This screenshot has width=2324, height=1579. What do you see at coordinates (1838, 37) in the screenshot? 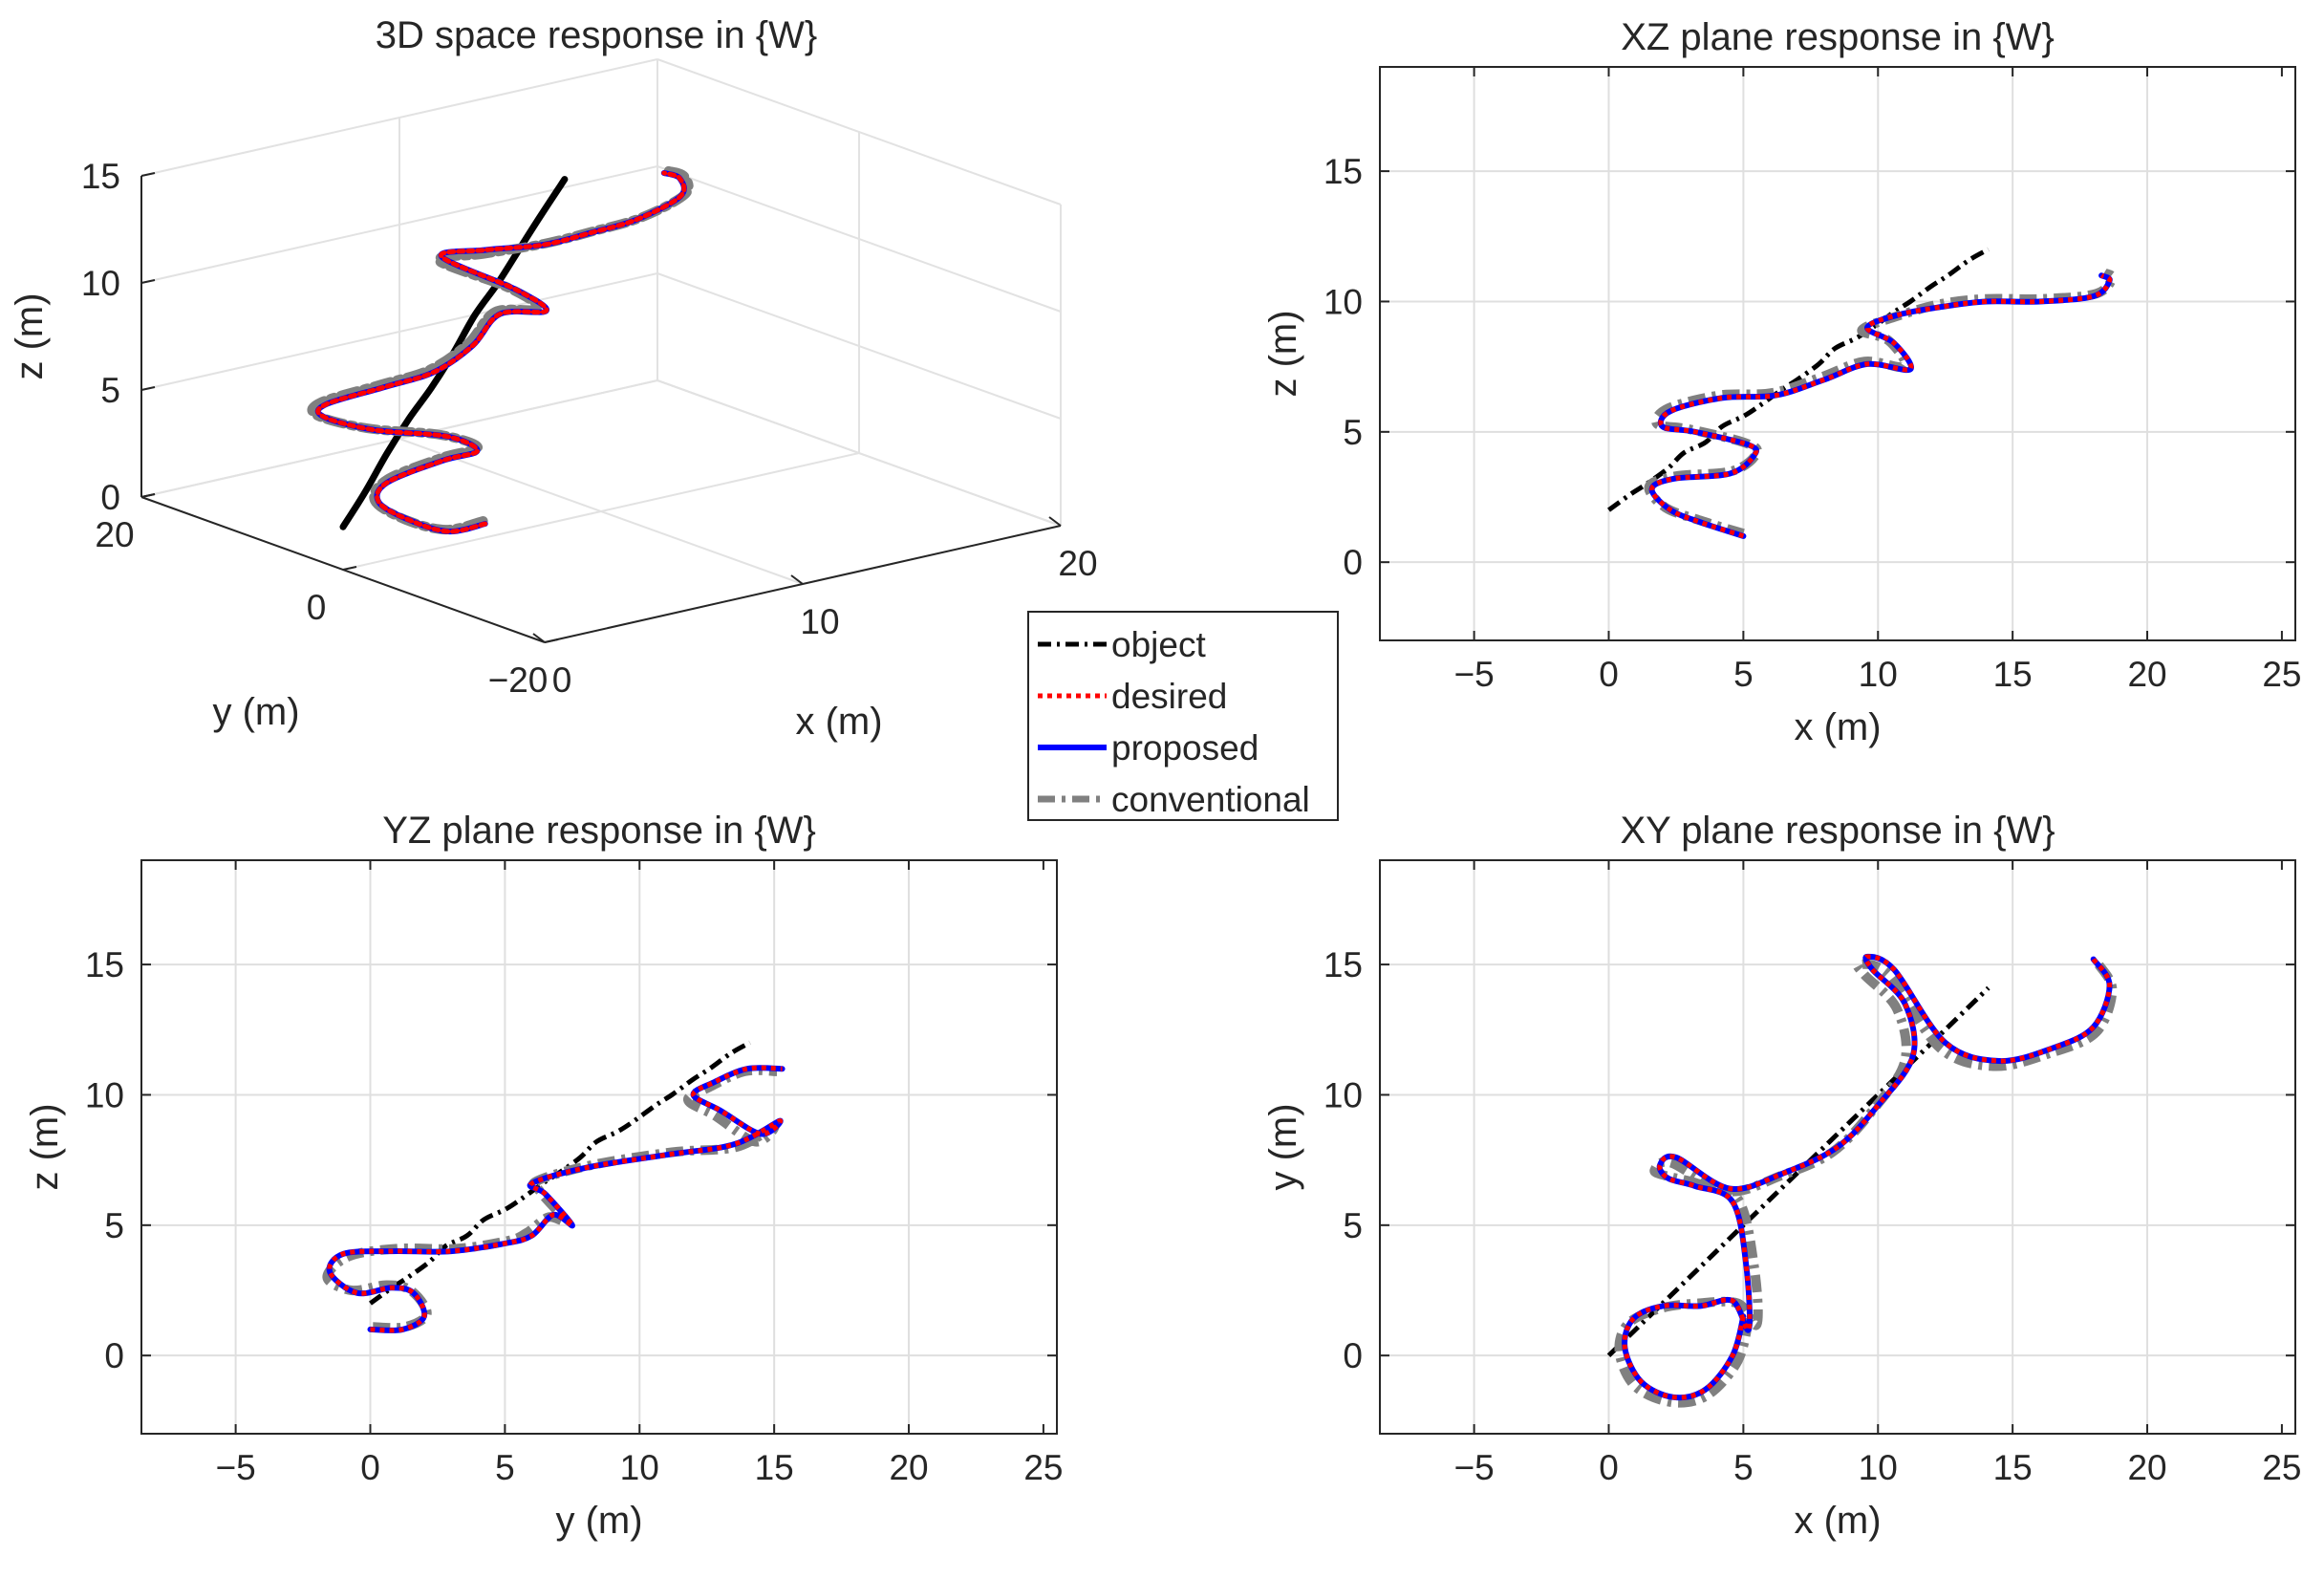
I see `chart-title: XZ plane response in {W}` at bounding box center [1838, 37].